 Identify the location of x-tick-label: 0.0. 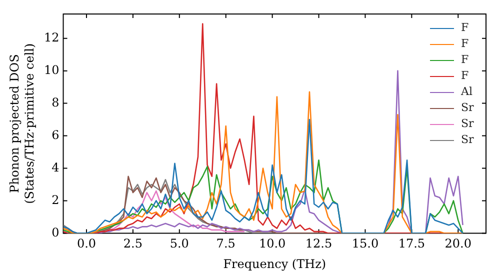
(86, 243).